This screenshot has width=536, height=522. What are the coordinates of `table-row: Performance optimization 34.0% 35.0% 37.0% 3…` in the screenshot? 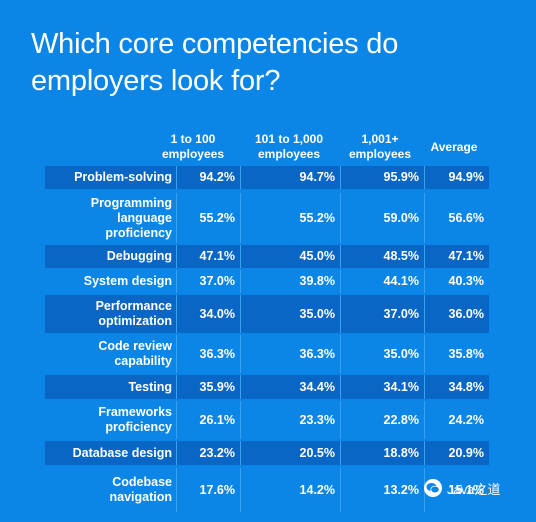 It's located at (267, 314).